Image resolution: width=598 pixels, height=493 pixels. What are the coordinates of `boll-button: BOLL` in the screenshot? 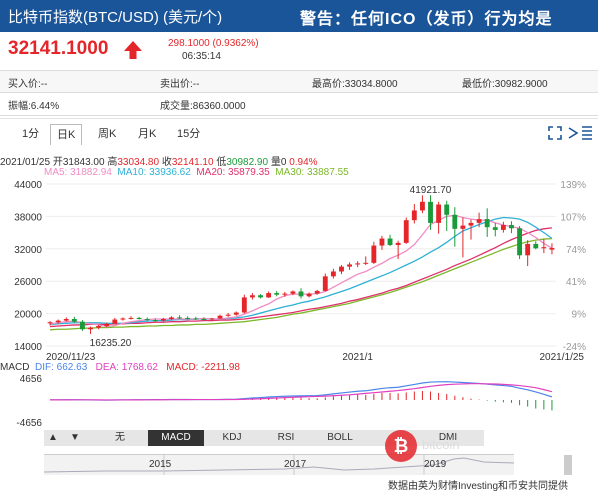 It's located at (340, 437).